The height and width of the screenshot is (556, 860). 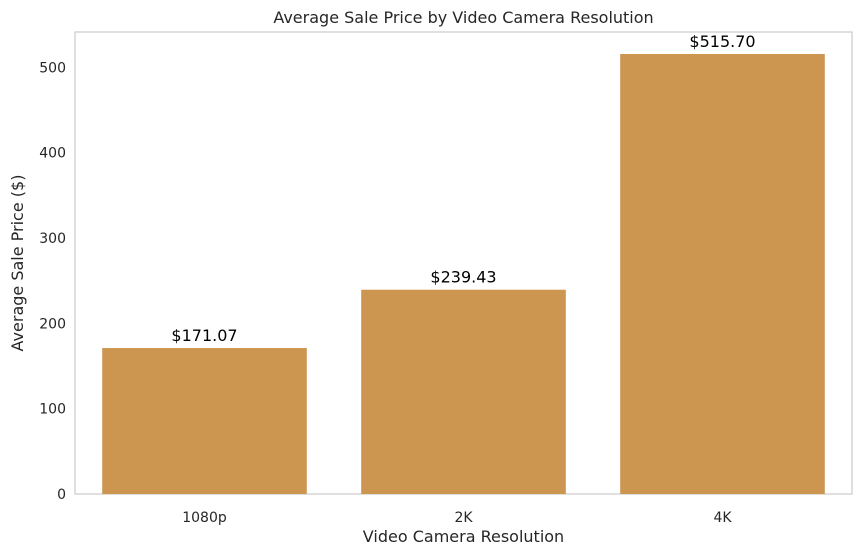 What do you see at coordinates (204, 421) in the screenshot?
I see `bar-1080p` at bounding box center [204, 421].